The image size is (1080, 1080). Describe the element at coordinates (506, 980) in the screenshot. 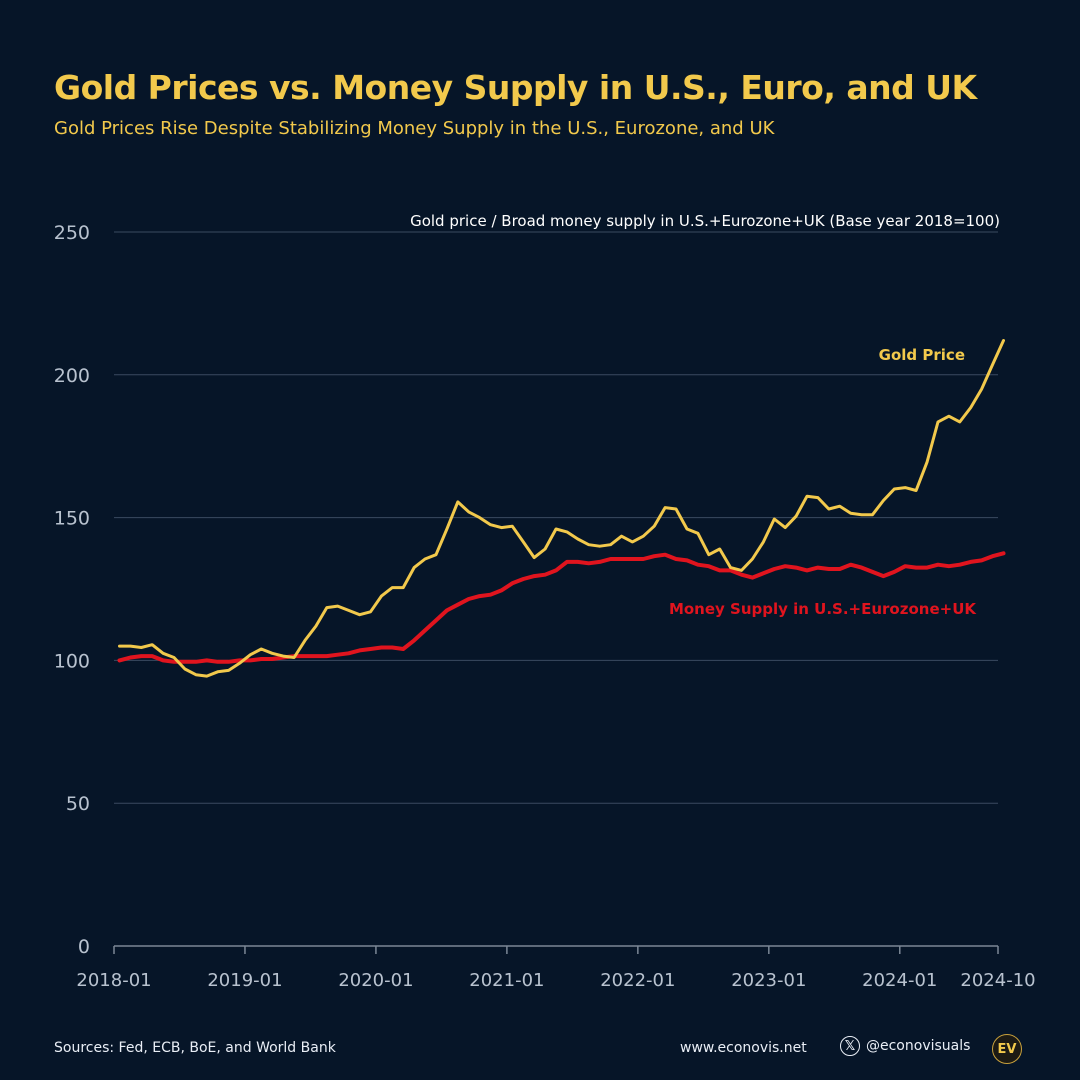

I see `x-tick-label: 2021-01` at that location.